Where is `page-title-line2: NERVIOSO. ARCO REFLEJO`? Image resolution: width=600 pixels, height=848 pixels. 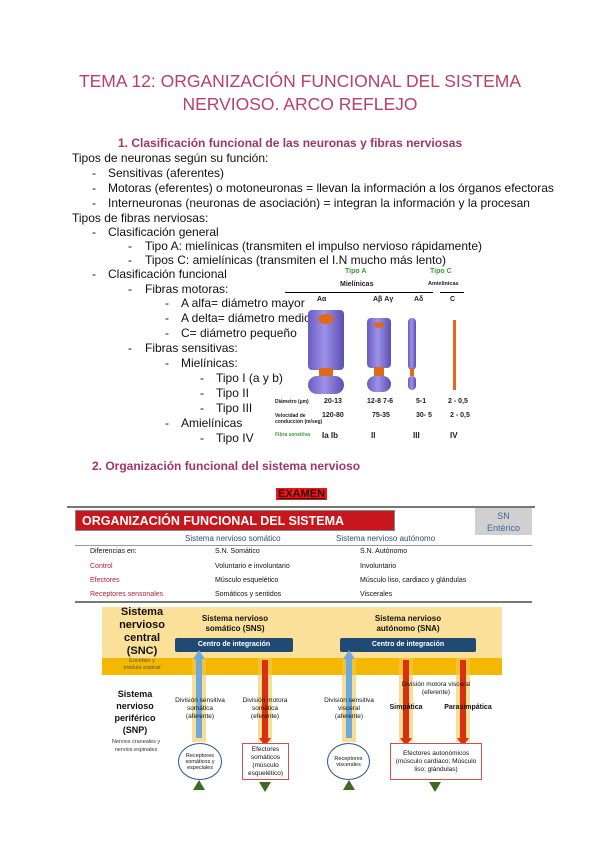 page-title-line2: NERVIOSO. ARCO REFLEJO is located at coordinates (300, 104).